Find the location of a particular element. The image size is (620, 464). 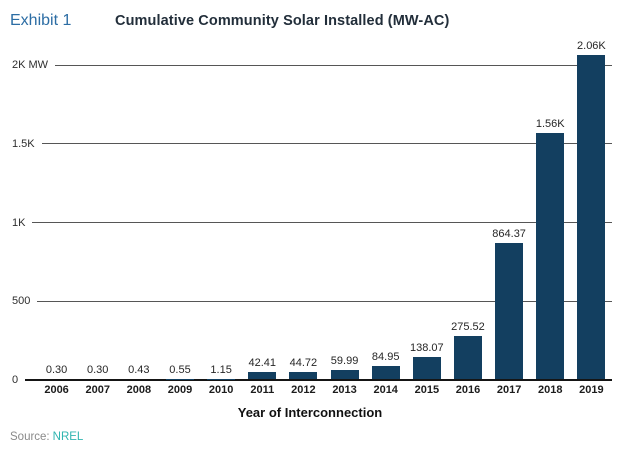

y-tick-label: 500 is located at coordinates (21, 301).